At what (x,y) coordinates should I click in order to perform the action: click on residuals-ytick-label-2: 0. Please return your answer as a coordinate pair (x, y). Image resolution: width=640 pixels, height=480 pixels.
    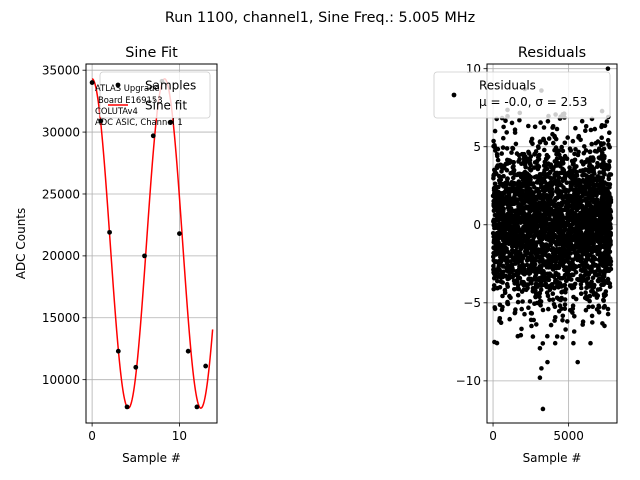
    Looking at the image, I should click on (477, 225).